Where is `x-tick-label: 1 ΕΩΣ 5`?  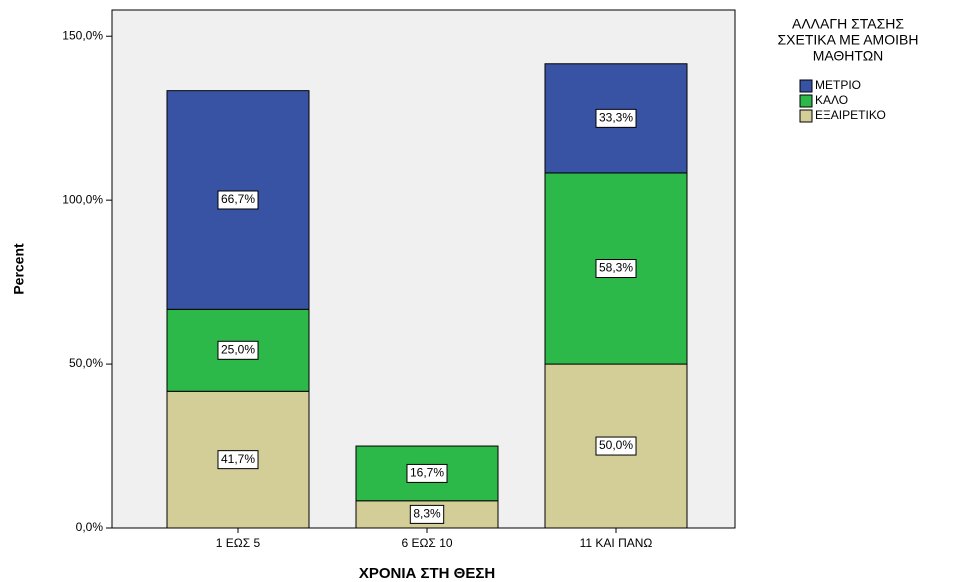
x-tick-label: 1 ΕΩΣ 5 is located at coordinates (238, 543).